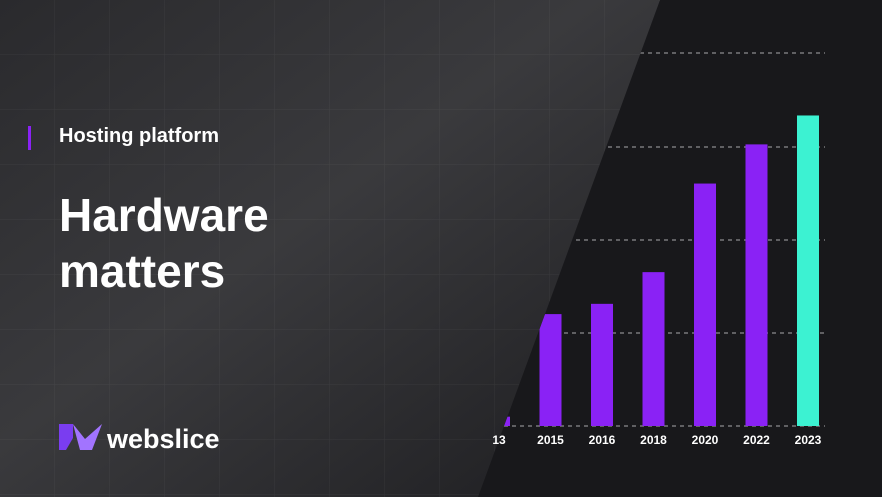  I want to click on x-tick-label: 2022, so click(756, 440).